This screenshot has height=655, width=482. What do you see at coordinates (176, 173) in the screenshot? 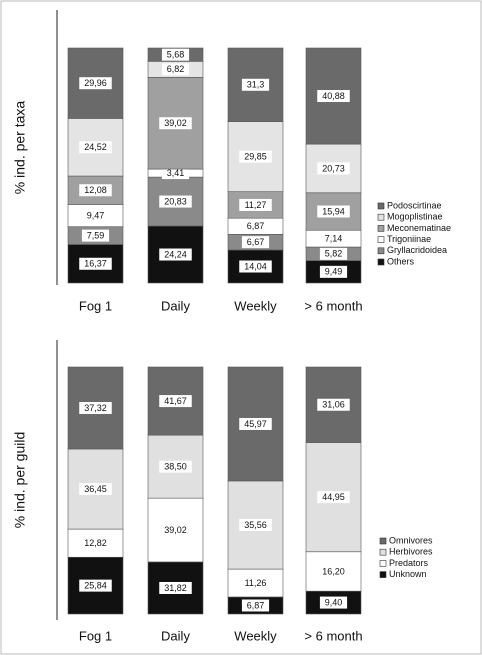
I see `data-label: 3,41` at bounding box center [176, 173].